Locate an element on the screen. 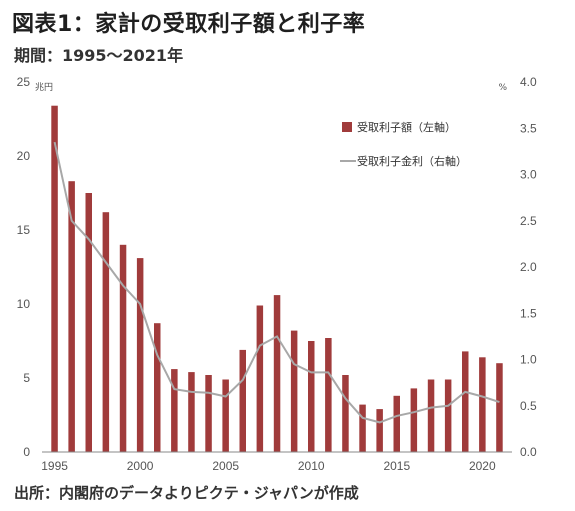  right-tick-1.0: 1.0 is located at coordinates (528, 360).